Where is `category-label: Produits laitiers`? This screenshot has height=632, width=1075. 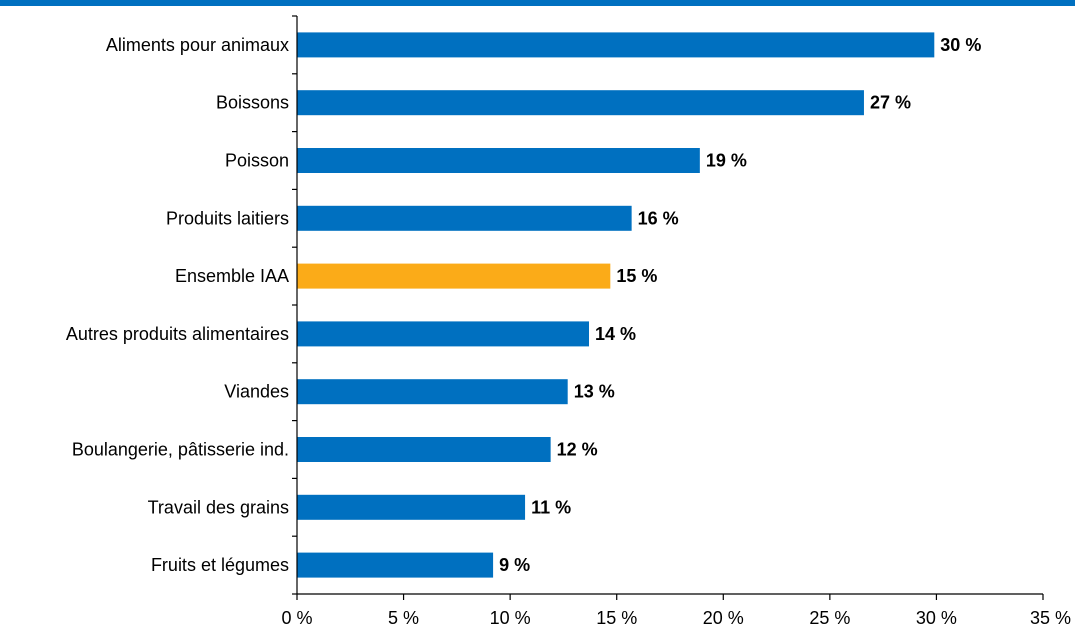 category-label: Produits laitiers is located at coordinates (227, 218).